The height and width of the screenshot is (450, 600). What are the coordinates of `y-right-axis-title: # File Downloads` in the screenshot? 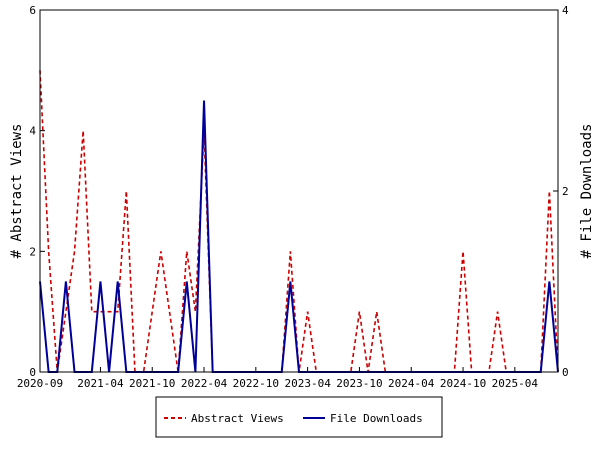 It's located at (587, 191).